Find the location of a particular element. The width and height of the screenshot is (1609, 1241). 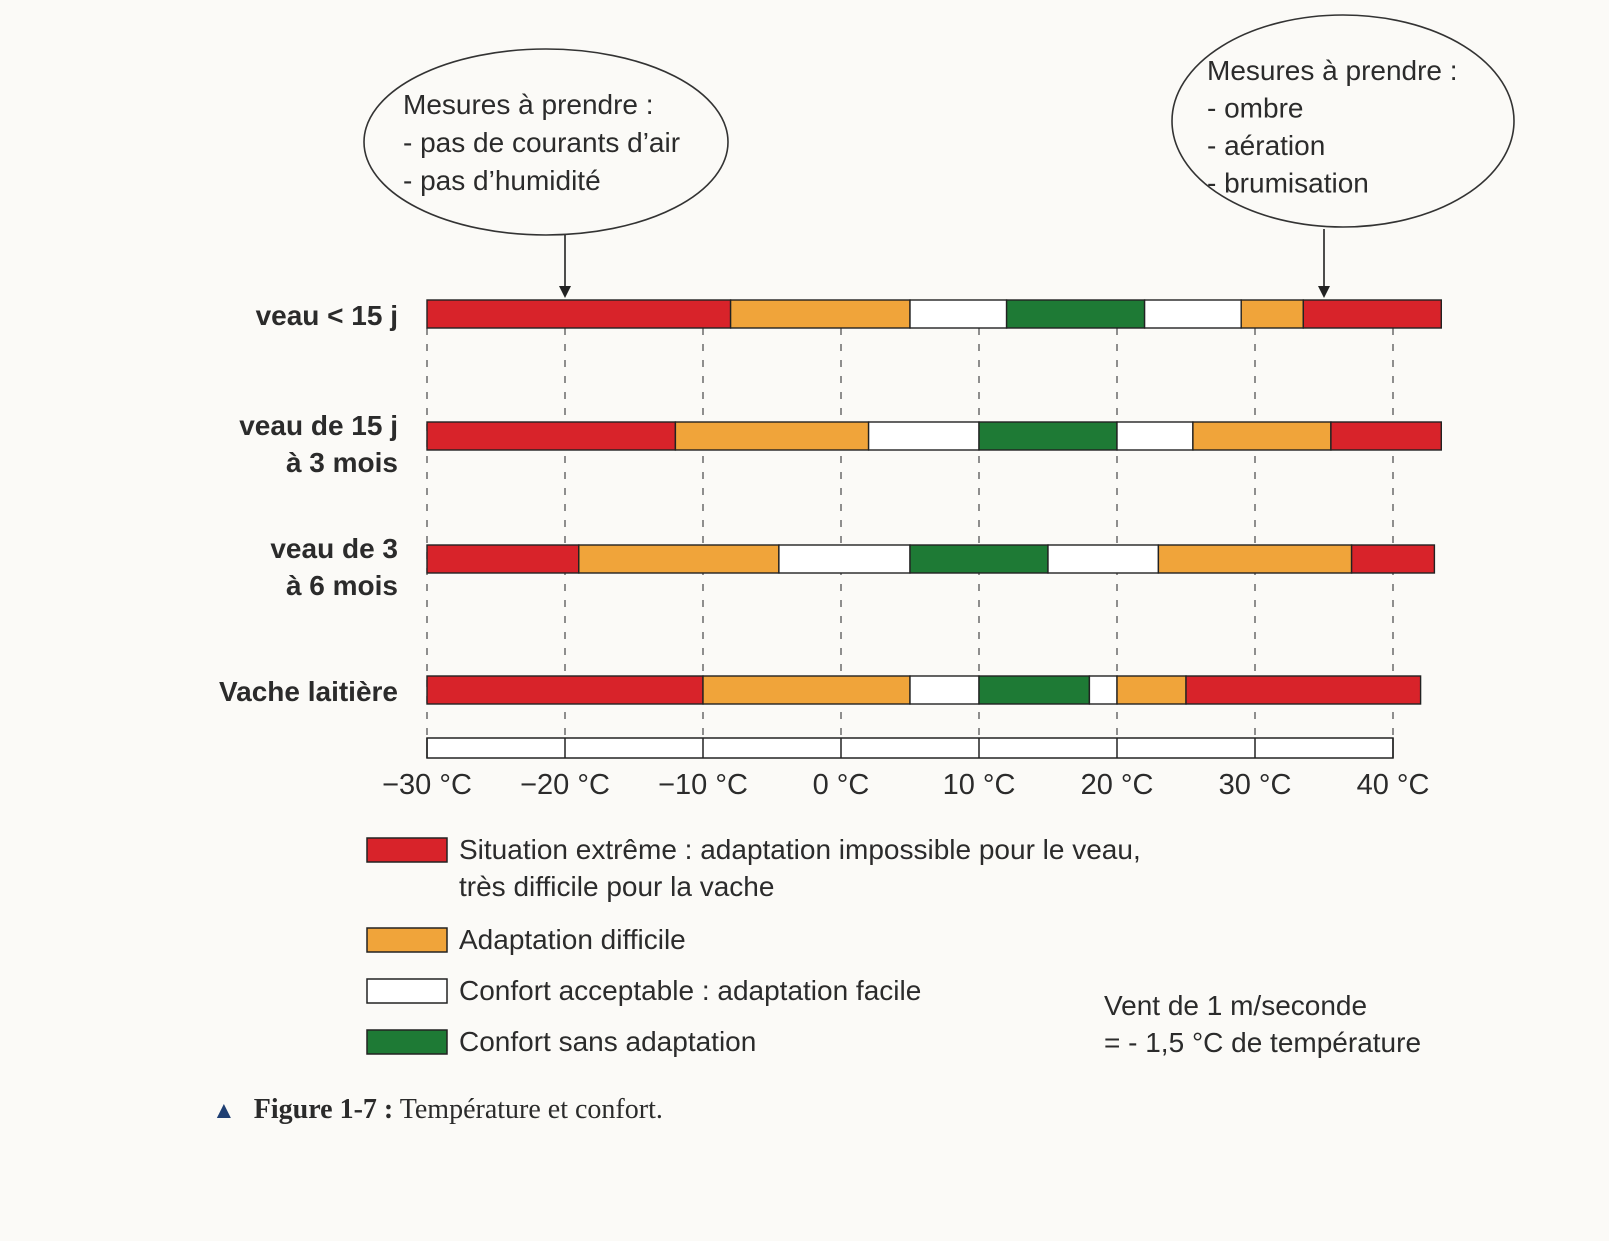

legend-item-acceptable: Confort acceptable : adaptation facile is located at coordinates (643, 990).